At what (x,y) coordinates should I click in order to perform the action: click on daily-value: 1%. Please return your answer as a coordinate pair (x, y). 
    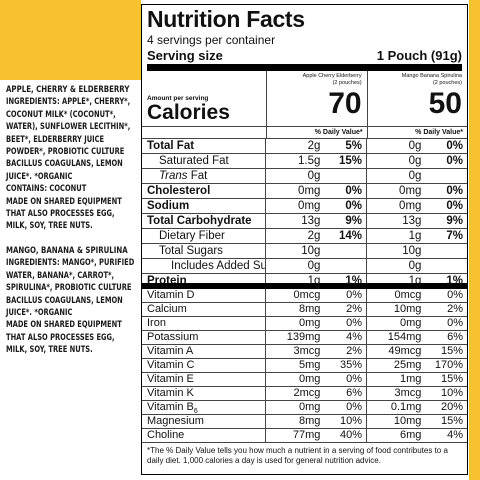
    Looking at the image, I should click on (454, 281).